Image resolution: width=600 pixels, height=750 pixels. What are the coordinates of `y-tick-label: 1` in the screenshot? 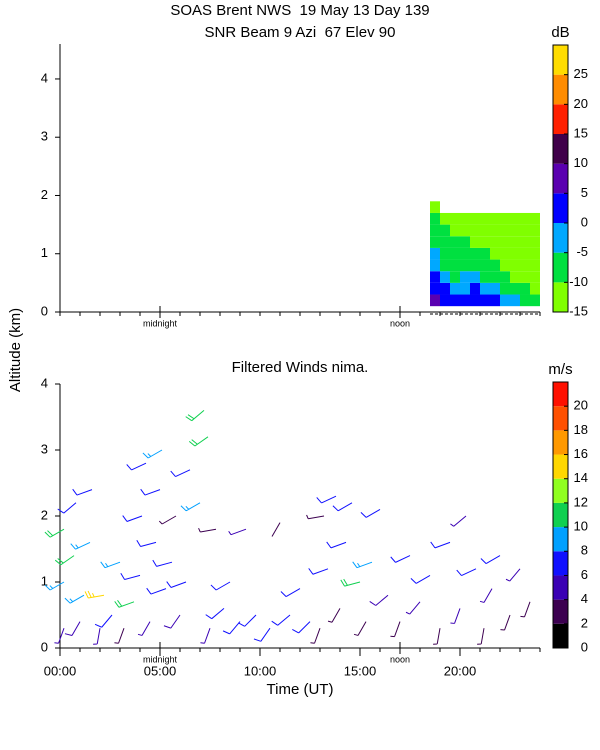 It's located at (44, 252).